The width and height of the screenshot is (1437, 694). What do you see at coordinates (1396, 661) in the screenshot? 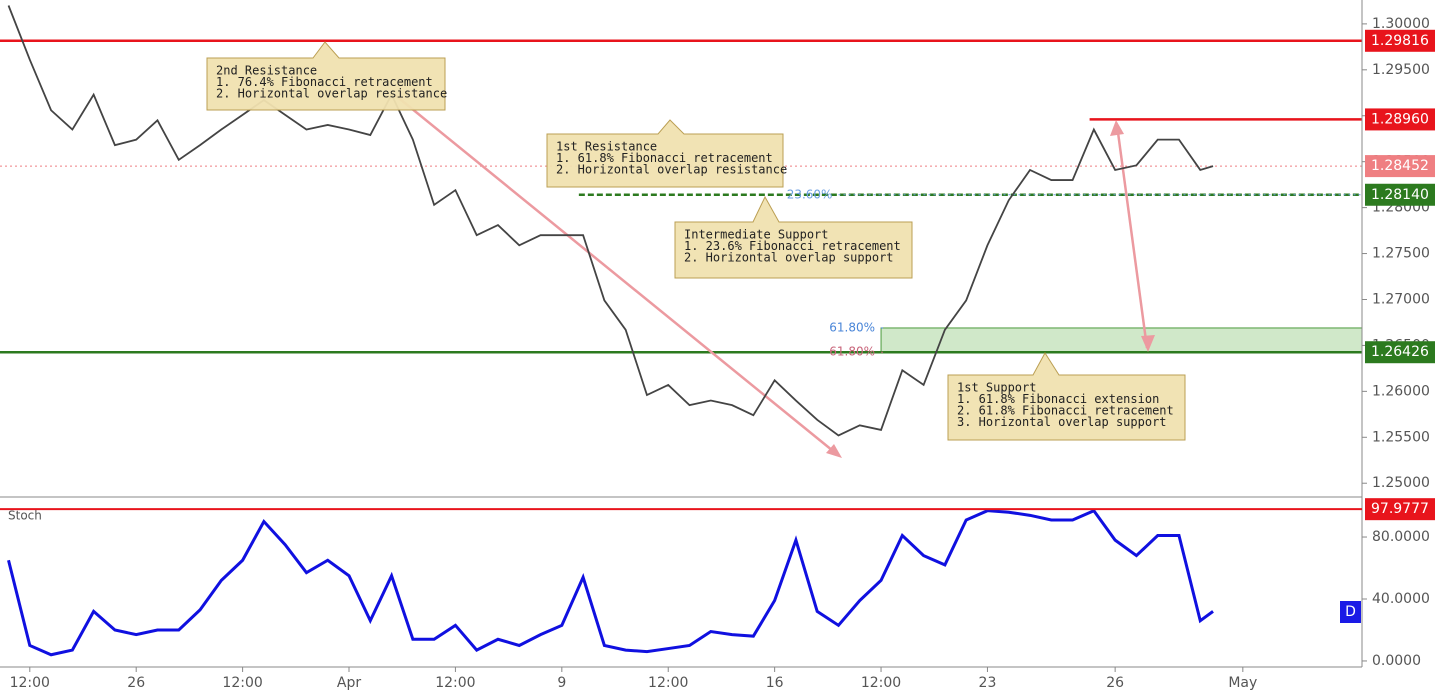
I see `y-tick-label: 0.0000` at bounding box center [1396, 661].